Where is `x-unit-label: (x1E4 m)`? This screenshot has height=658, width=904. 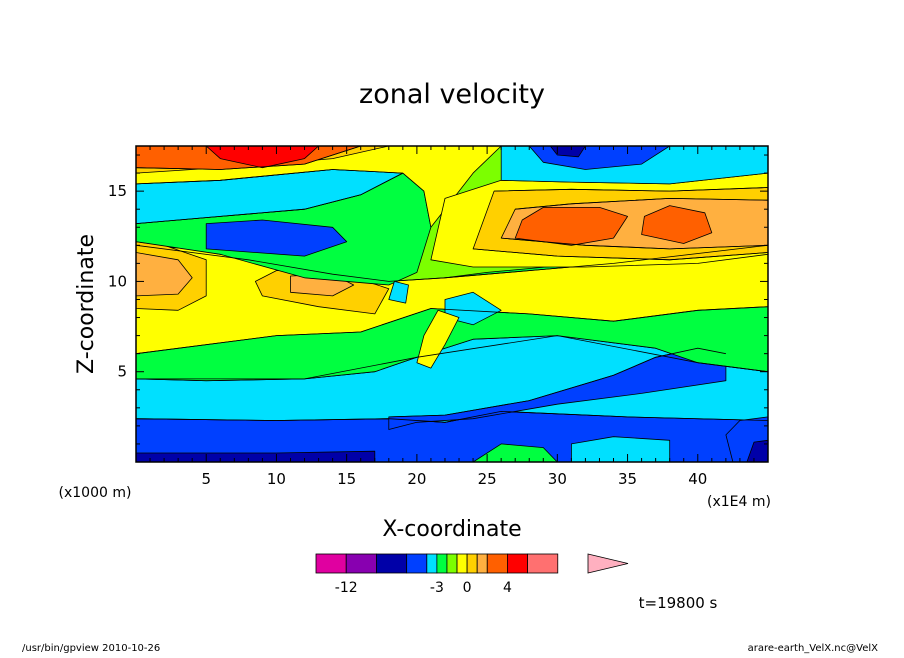 x-unit-label: (x1E4 m) is located at coordinates (739, 502).